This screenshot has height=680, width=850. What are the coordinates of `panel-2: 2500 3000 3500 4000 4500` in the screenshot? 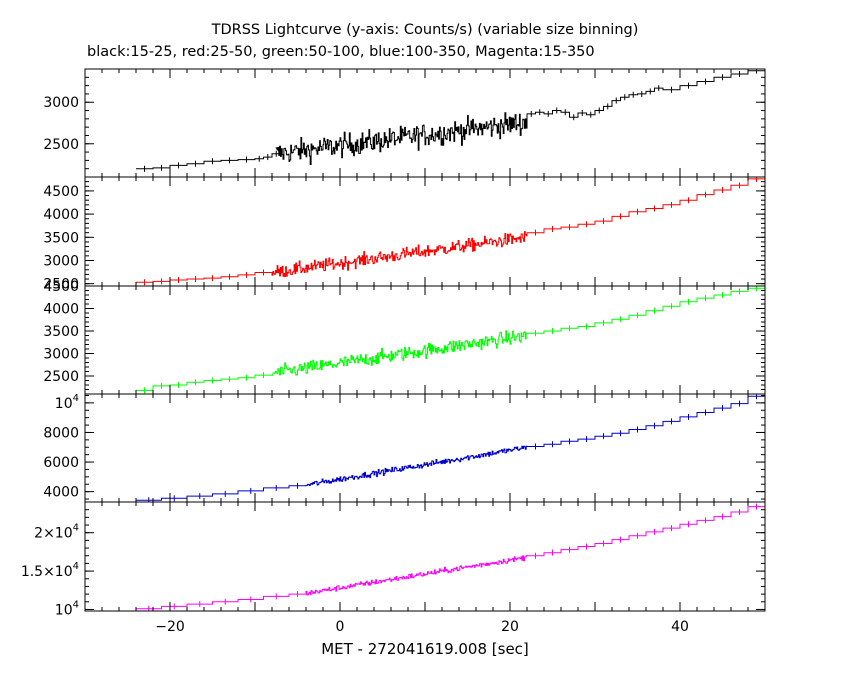 It's located at (404, 234).